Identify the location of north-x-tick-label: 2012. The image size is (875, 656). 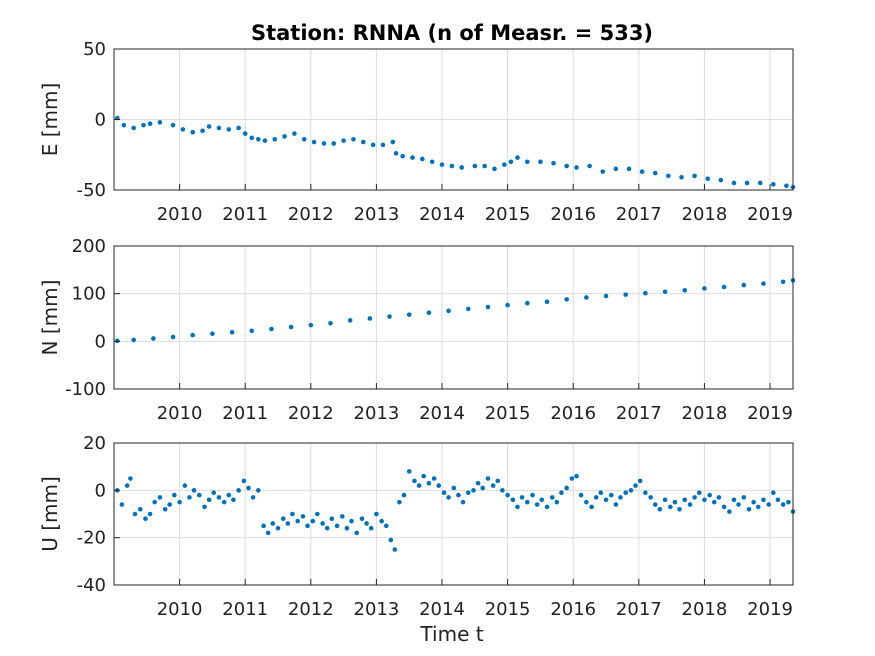
(311, 413).